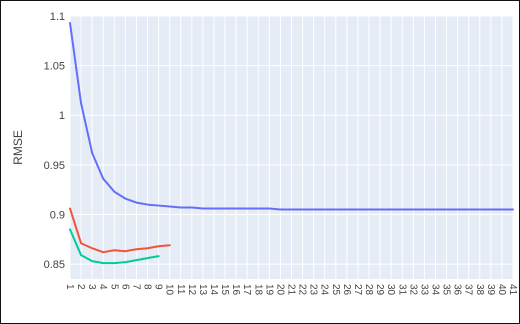 The image size is (520, 324). Describe the element at coordinates (135, 287) in the screenshot. I see `x-tick-label: 7` at that location.